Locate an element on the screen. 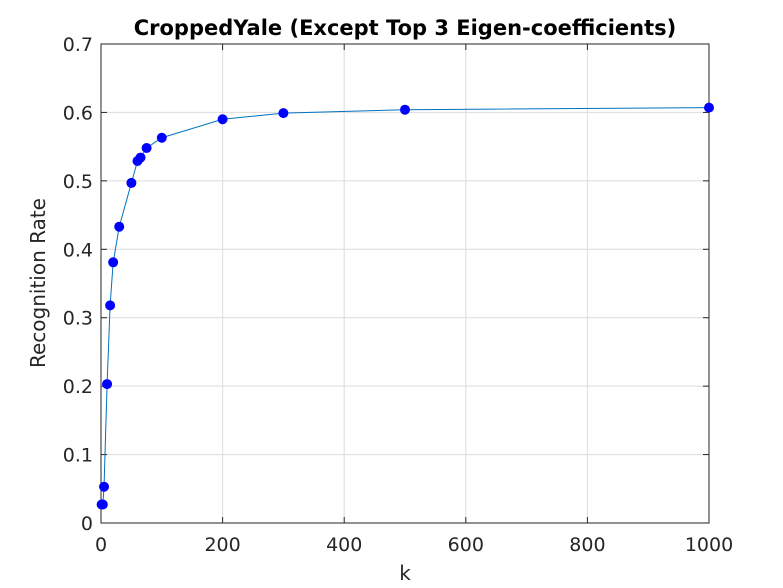  x-tick-label: 400 is located at coordinates (344, 545).